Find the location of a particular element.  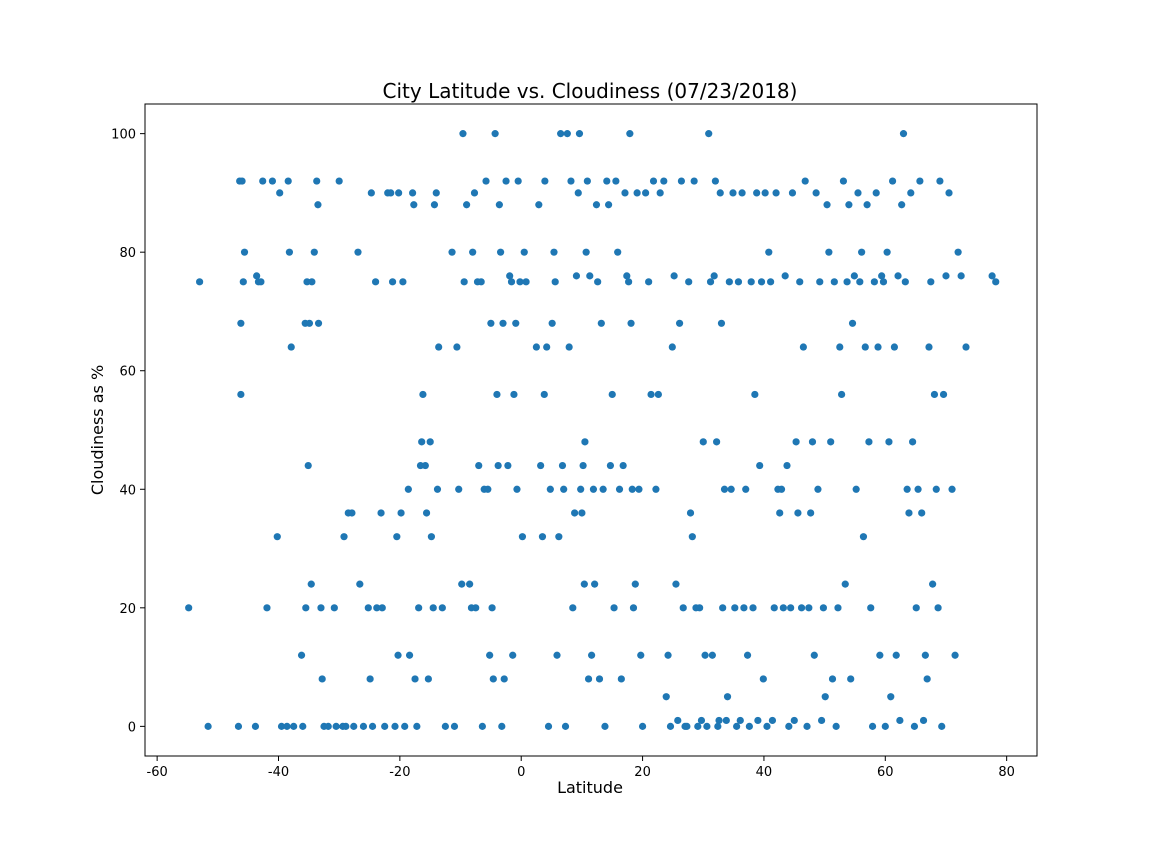

x-axis-ticks: -60 -40 -20 0 20 40 60 80 is located at coordinates (581, 768).